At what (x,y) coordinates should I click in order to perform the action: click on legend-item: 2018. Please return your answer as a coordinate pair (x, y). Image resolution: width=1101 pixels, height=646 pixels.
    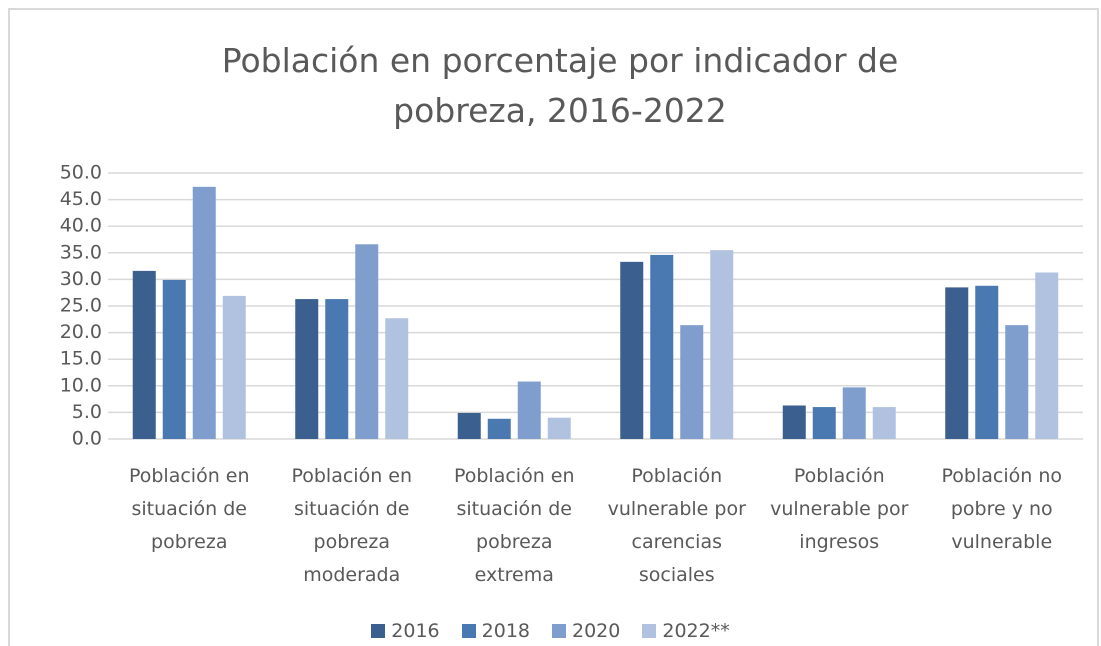
    Looking at the image, I should click on (495, 631).